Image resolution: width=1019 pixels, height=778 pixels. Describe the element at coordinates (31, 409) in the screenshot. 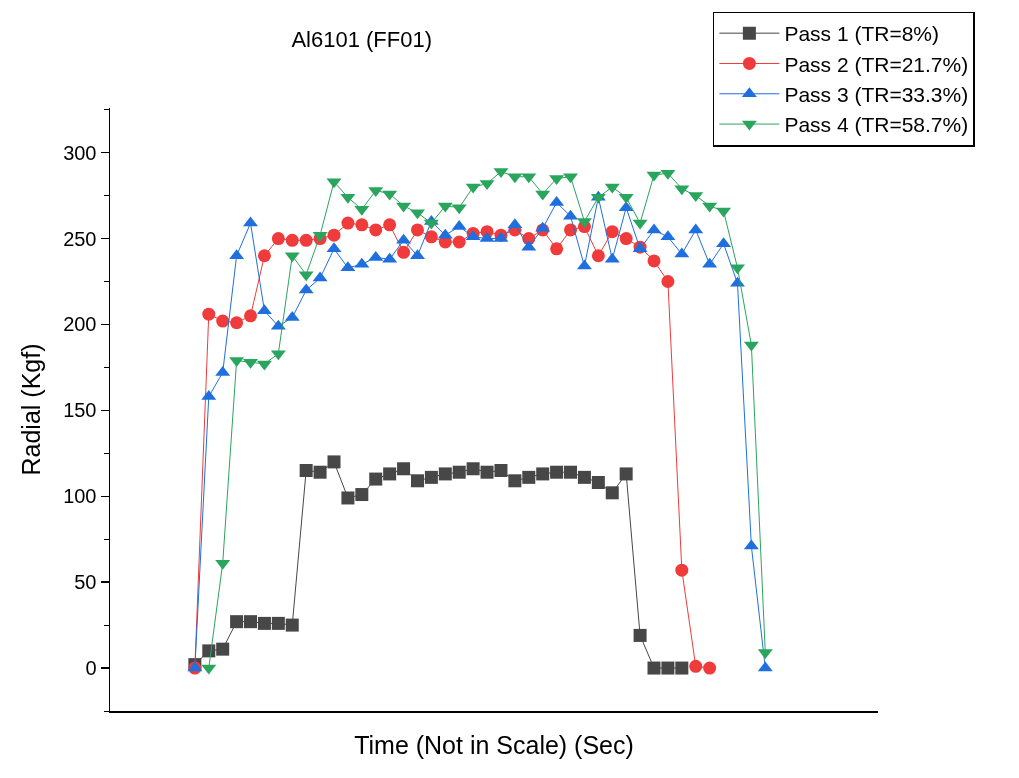

I see `y-axis-title: Radial (Kgf)` at that location.